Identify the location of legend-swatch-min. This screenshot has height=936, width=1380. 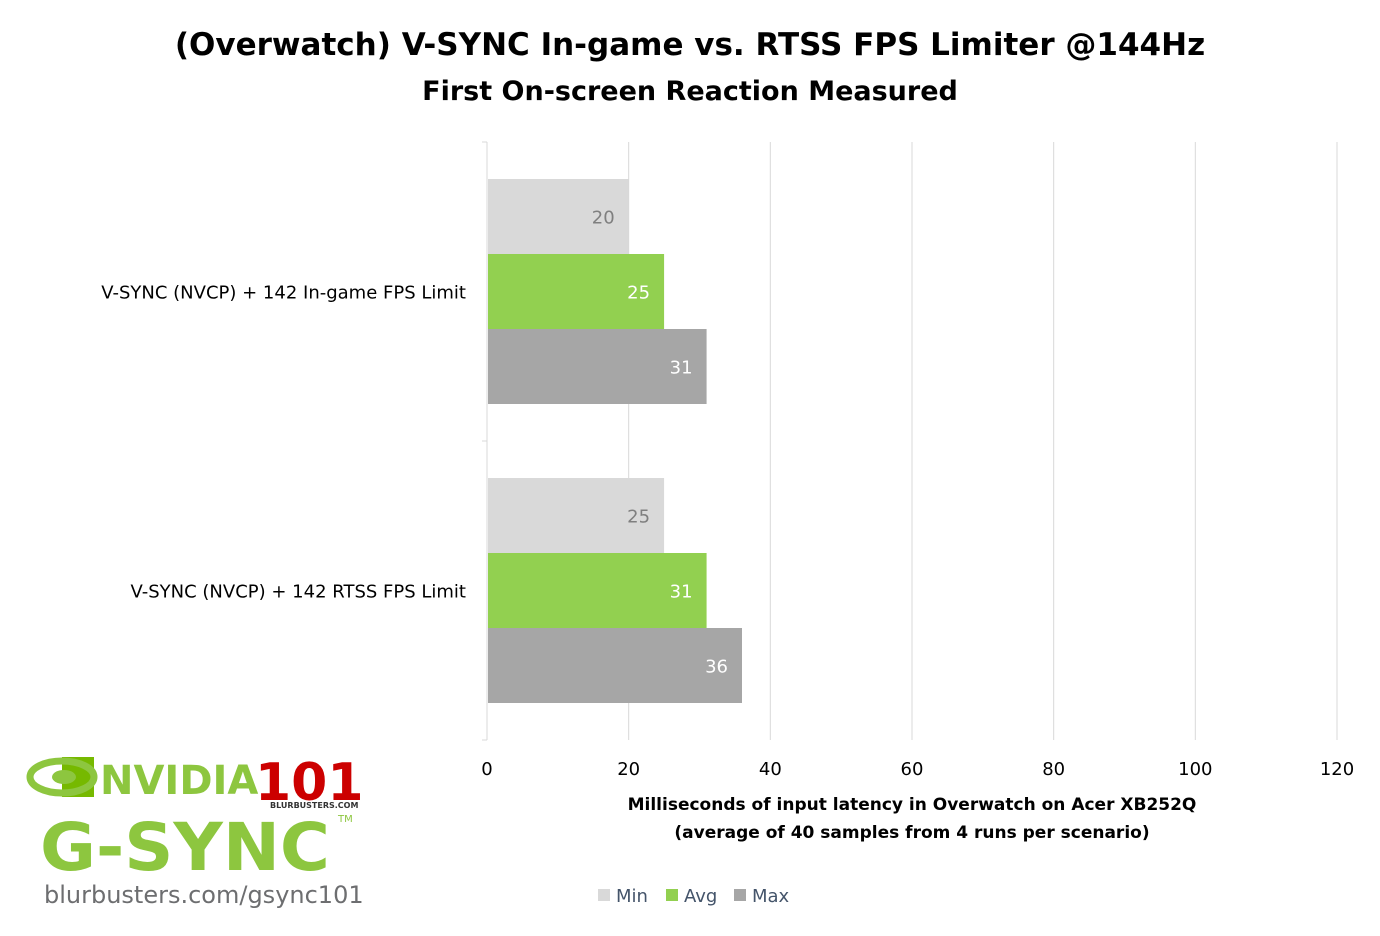
(604, 895).